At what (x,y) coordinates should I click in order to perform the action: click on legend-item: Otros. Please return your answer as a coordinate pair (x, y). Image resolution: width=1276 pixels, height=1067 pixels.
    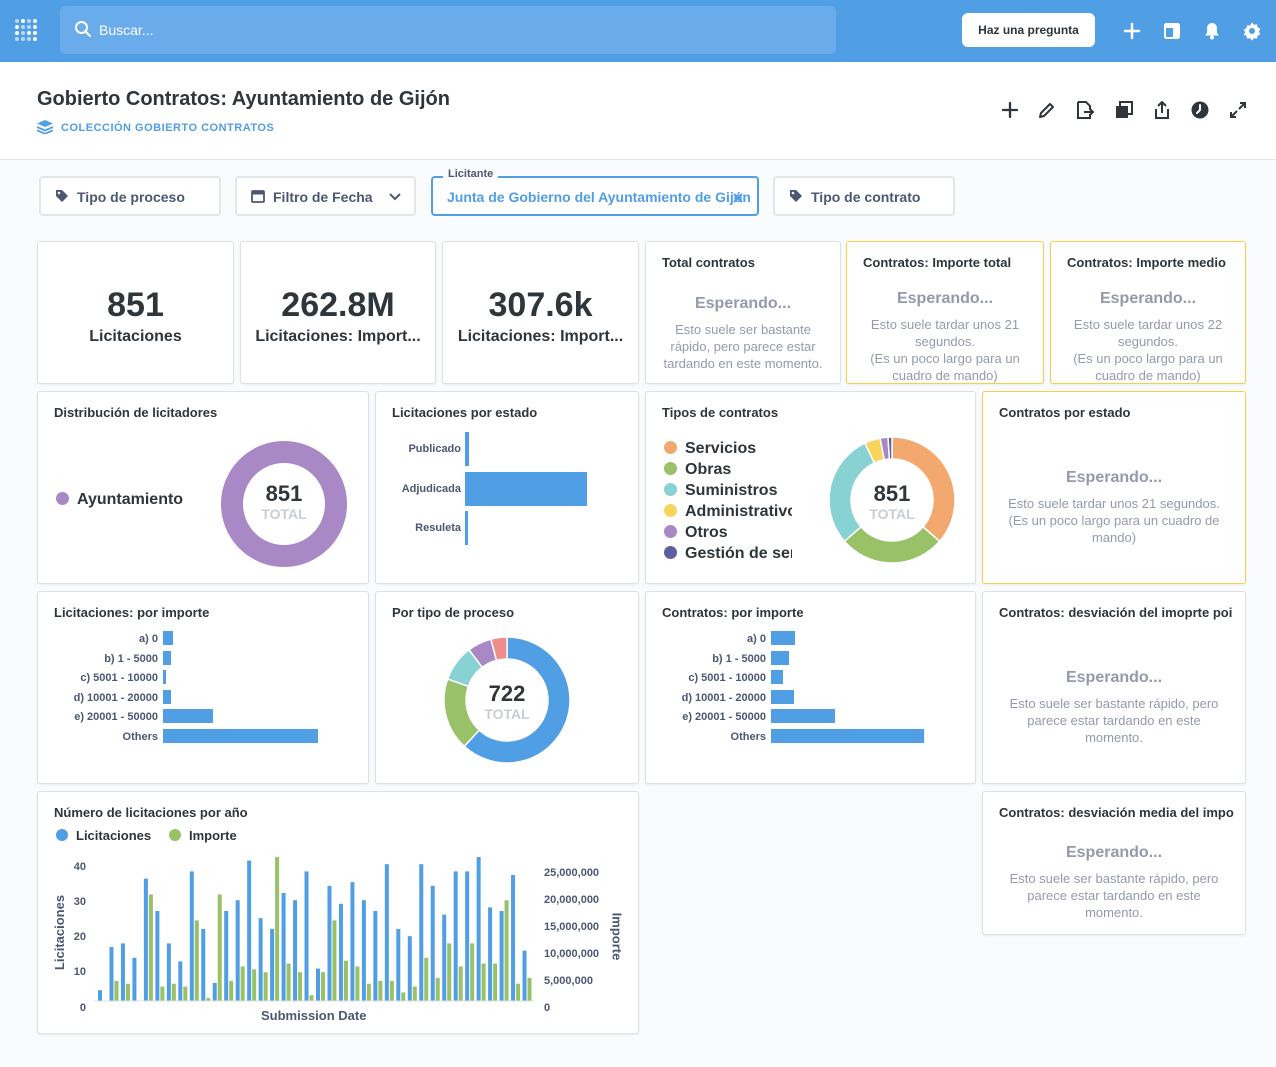
    Looking at the image, I should click on (696, 533).